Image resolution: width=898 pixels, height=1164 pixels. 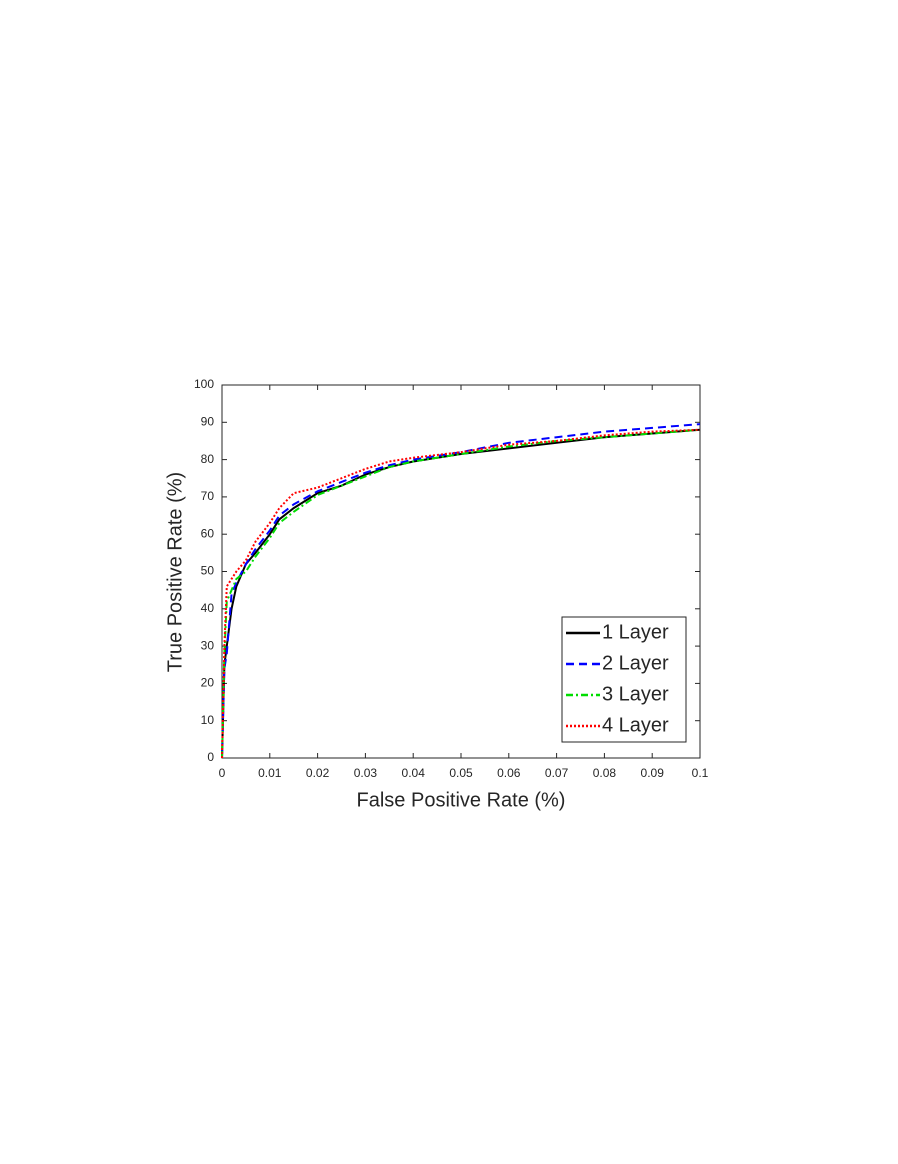 I want to click on x-tick-label: 0.1, so click(x=700, y=773).